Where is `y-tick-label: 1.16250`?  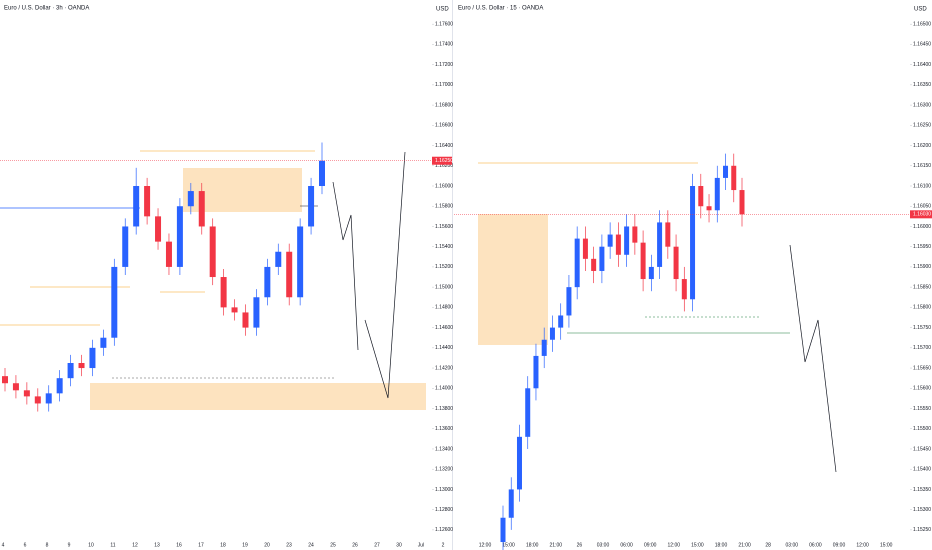 y-tick-label: 1.16250 is located at coordinates (922, 126).